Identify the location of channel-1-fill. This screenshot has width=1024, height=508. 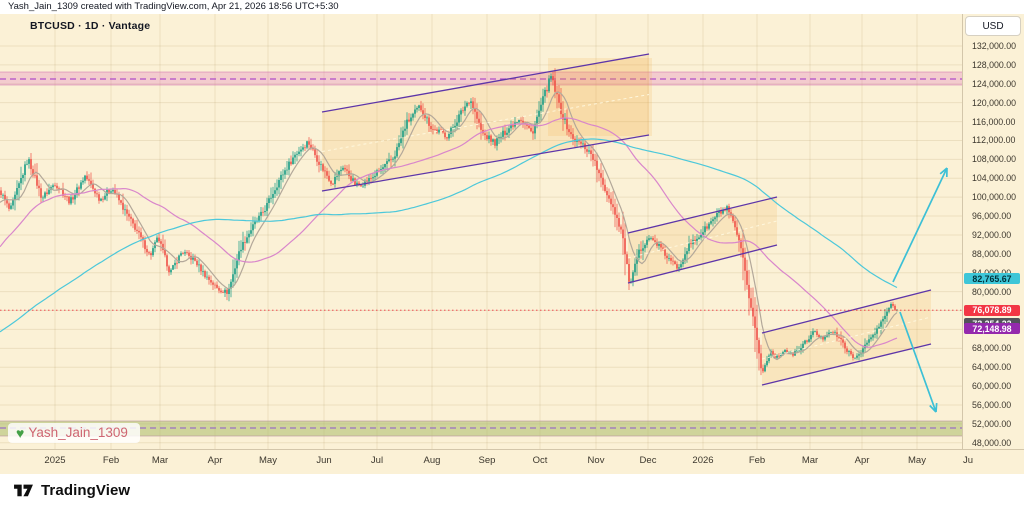
(485, 122).